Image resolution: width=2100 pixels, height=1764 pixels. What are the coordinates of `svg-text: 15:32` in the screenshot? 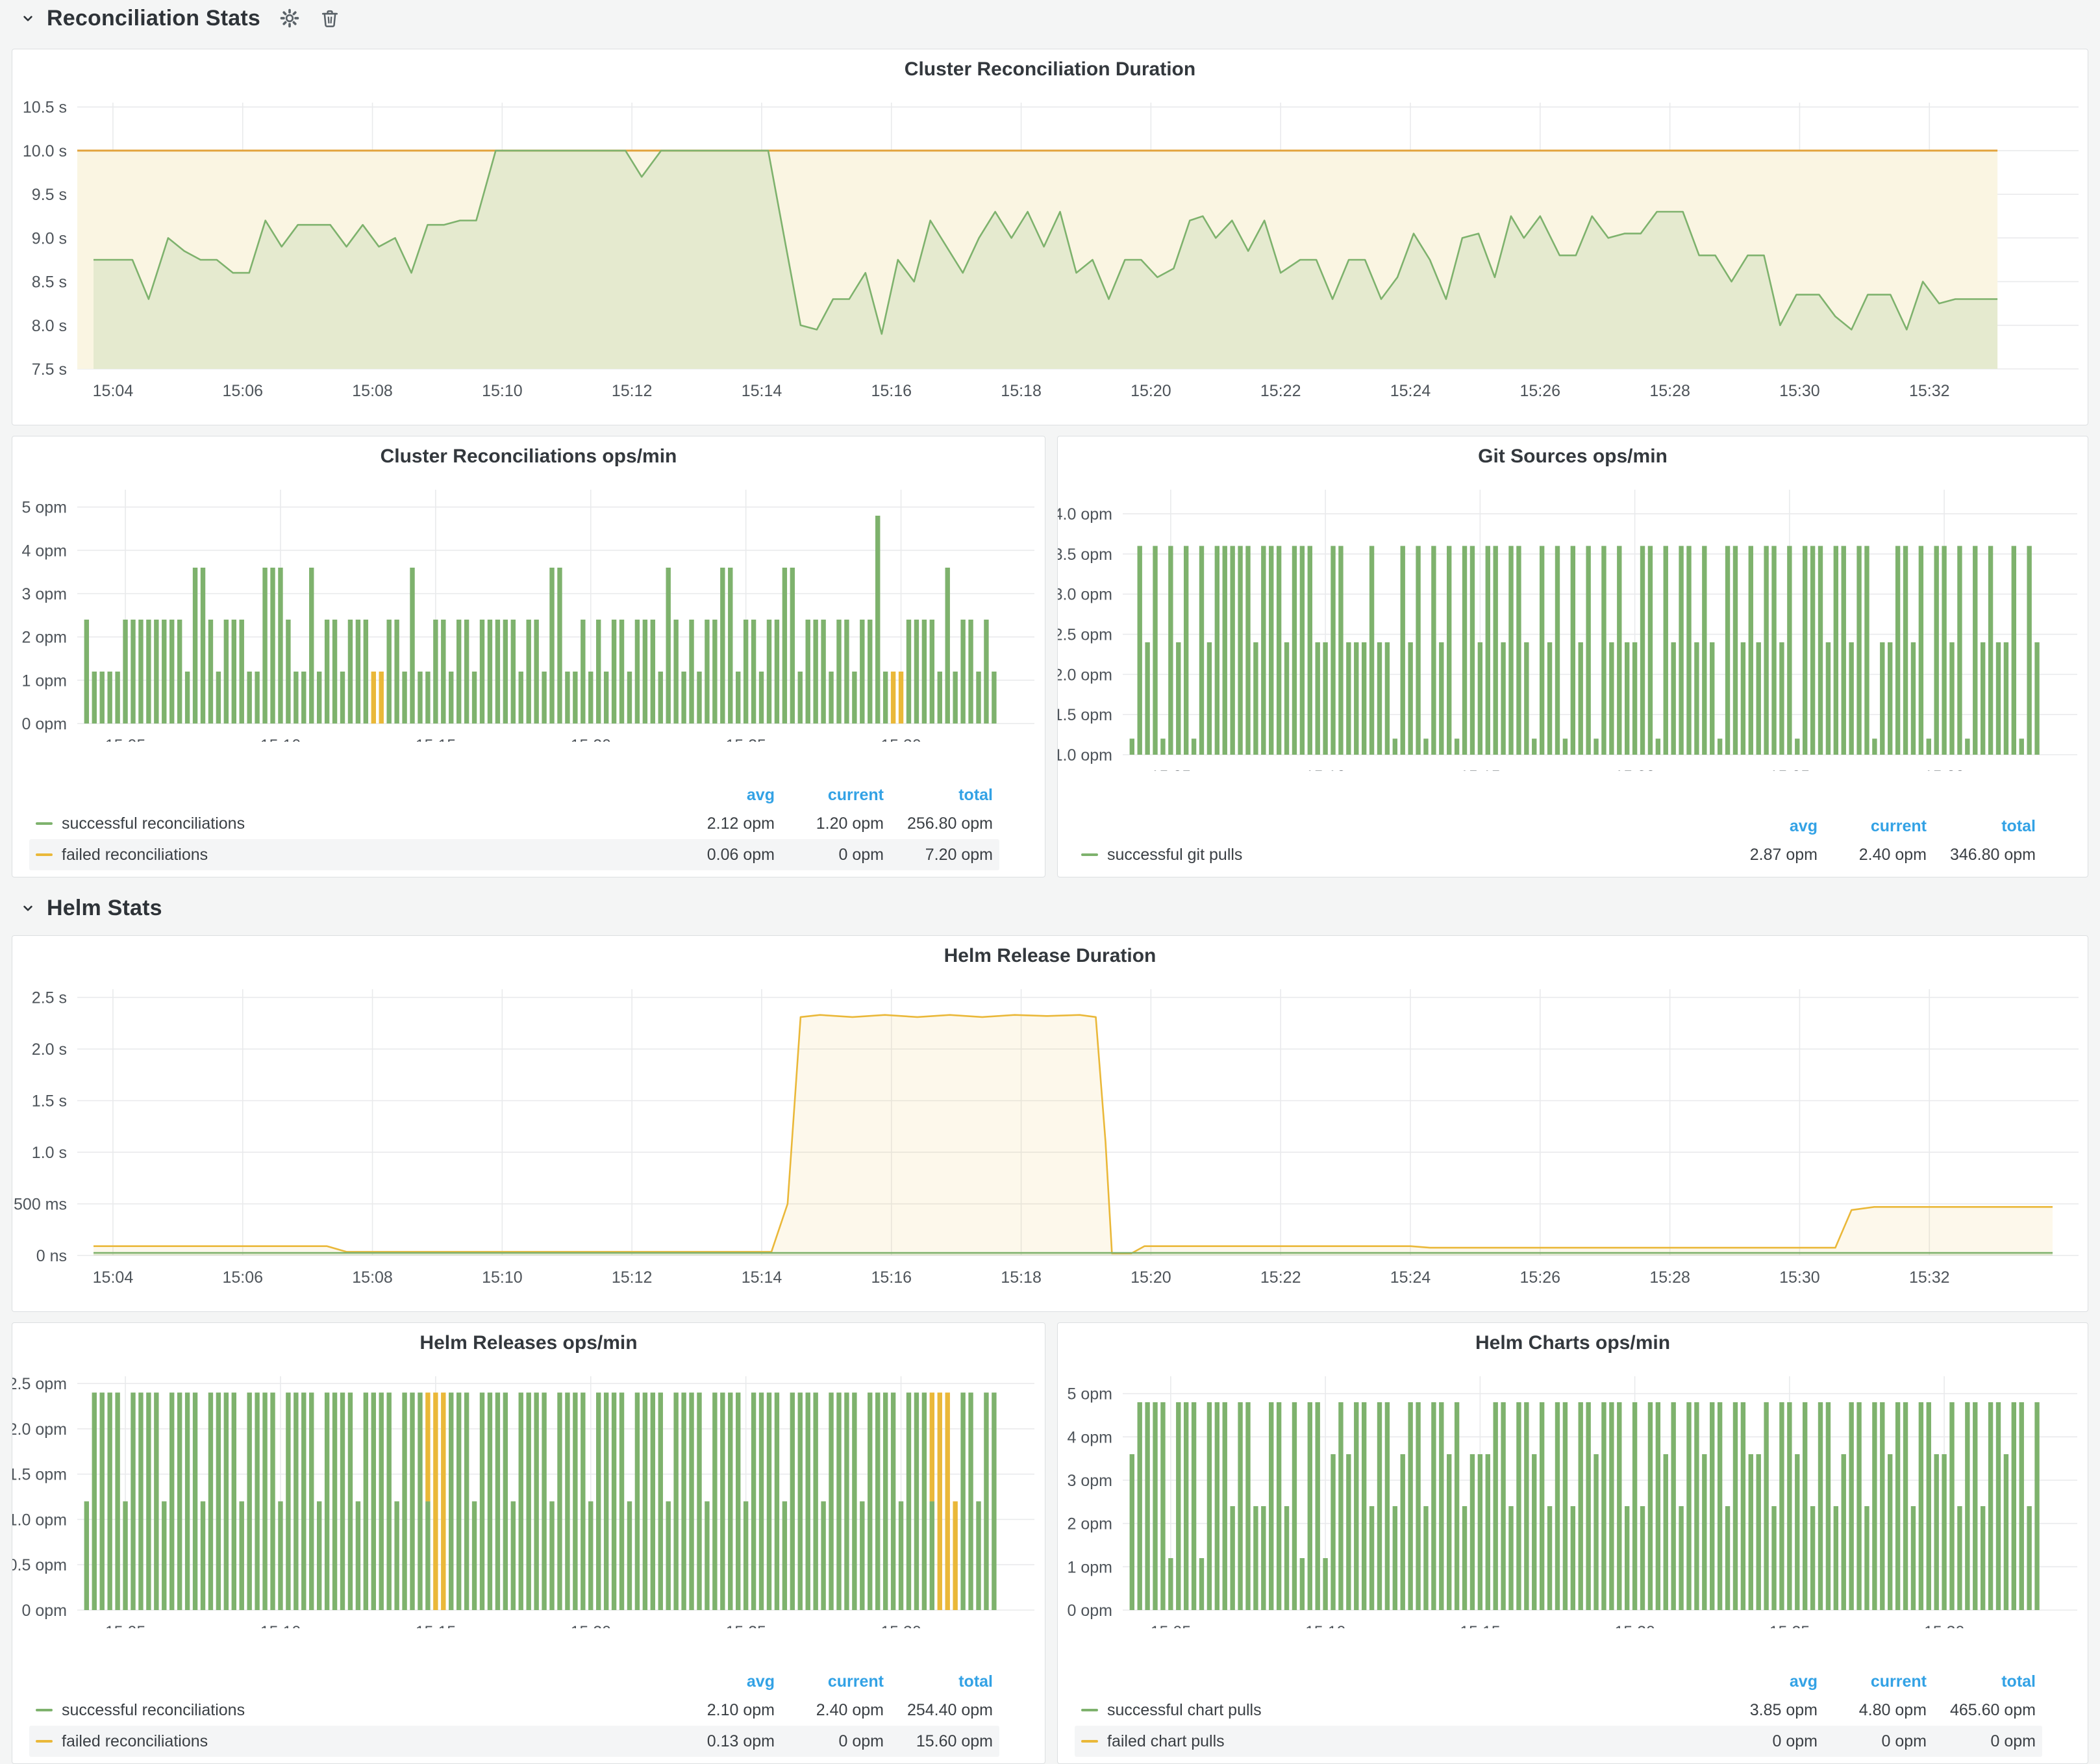 It's located at (1930, 1278).